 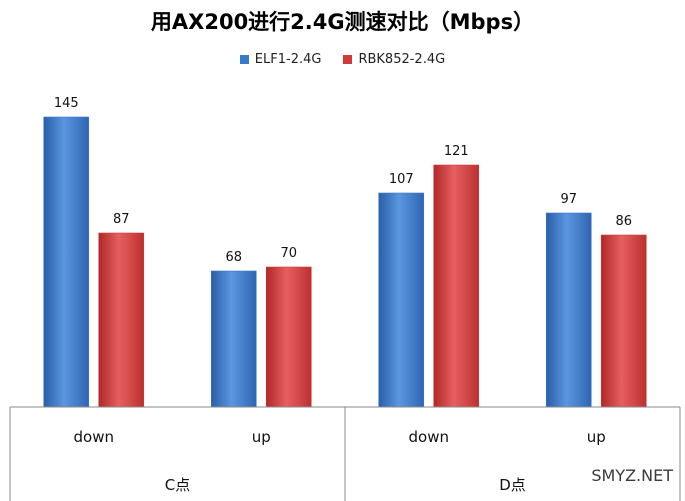 What do you see at coordinates (401, 179) in the screenshot?
I see `data-label-1-3: 107` at bounding box center [401, 179].